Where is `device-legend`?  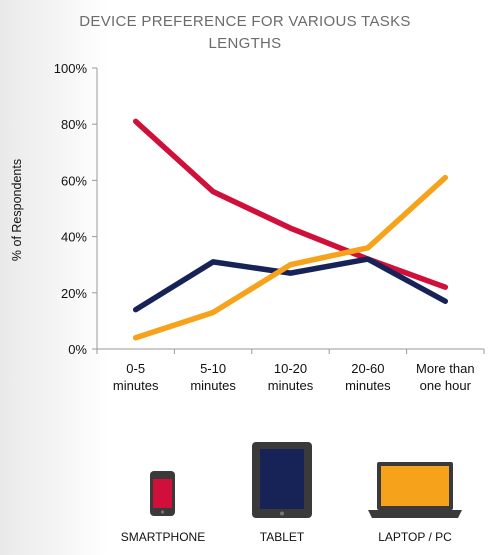
device-legend is located at coordinates (306, 480).